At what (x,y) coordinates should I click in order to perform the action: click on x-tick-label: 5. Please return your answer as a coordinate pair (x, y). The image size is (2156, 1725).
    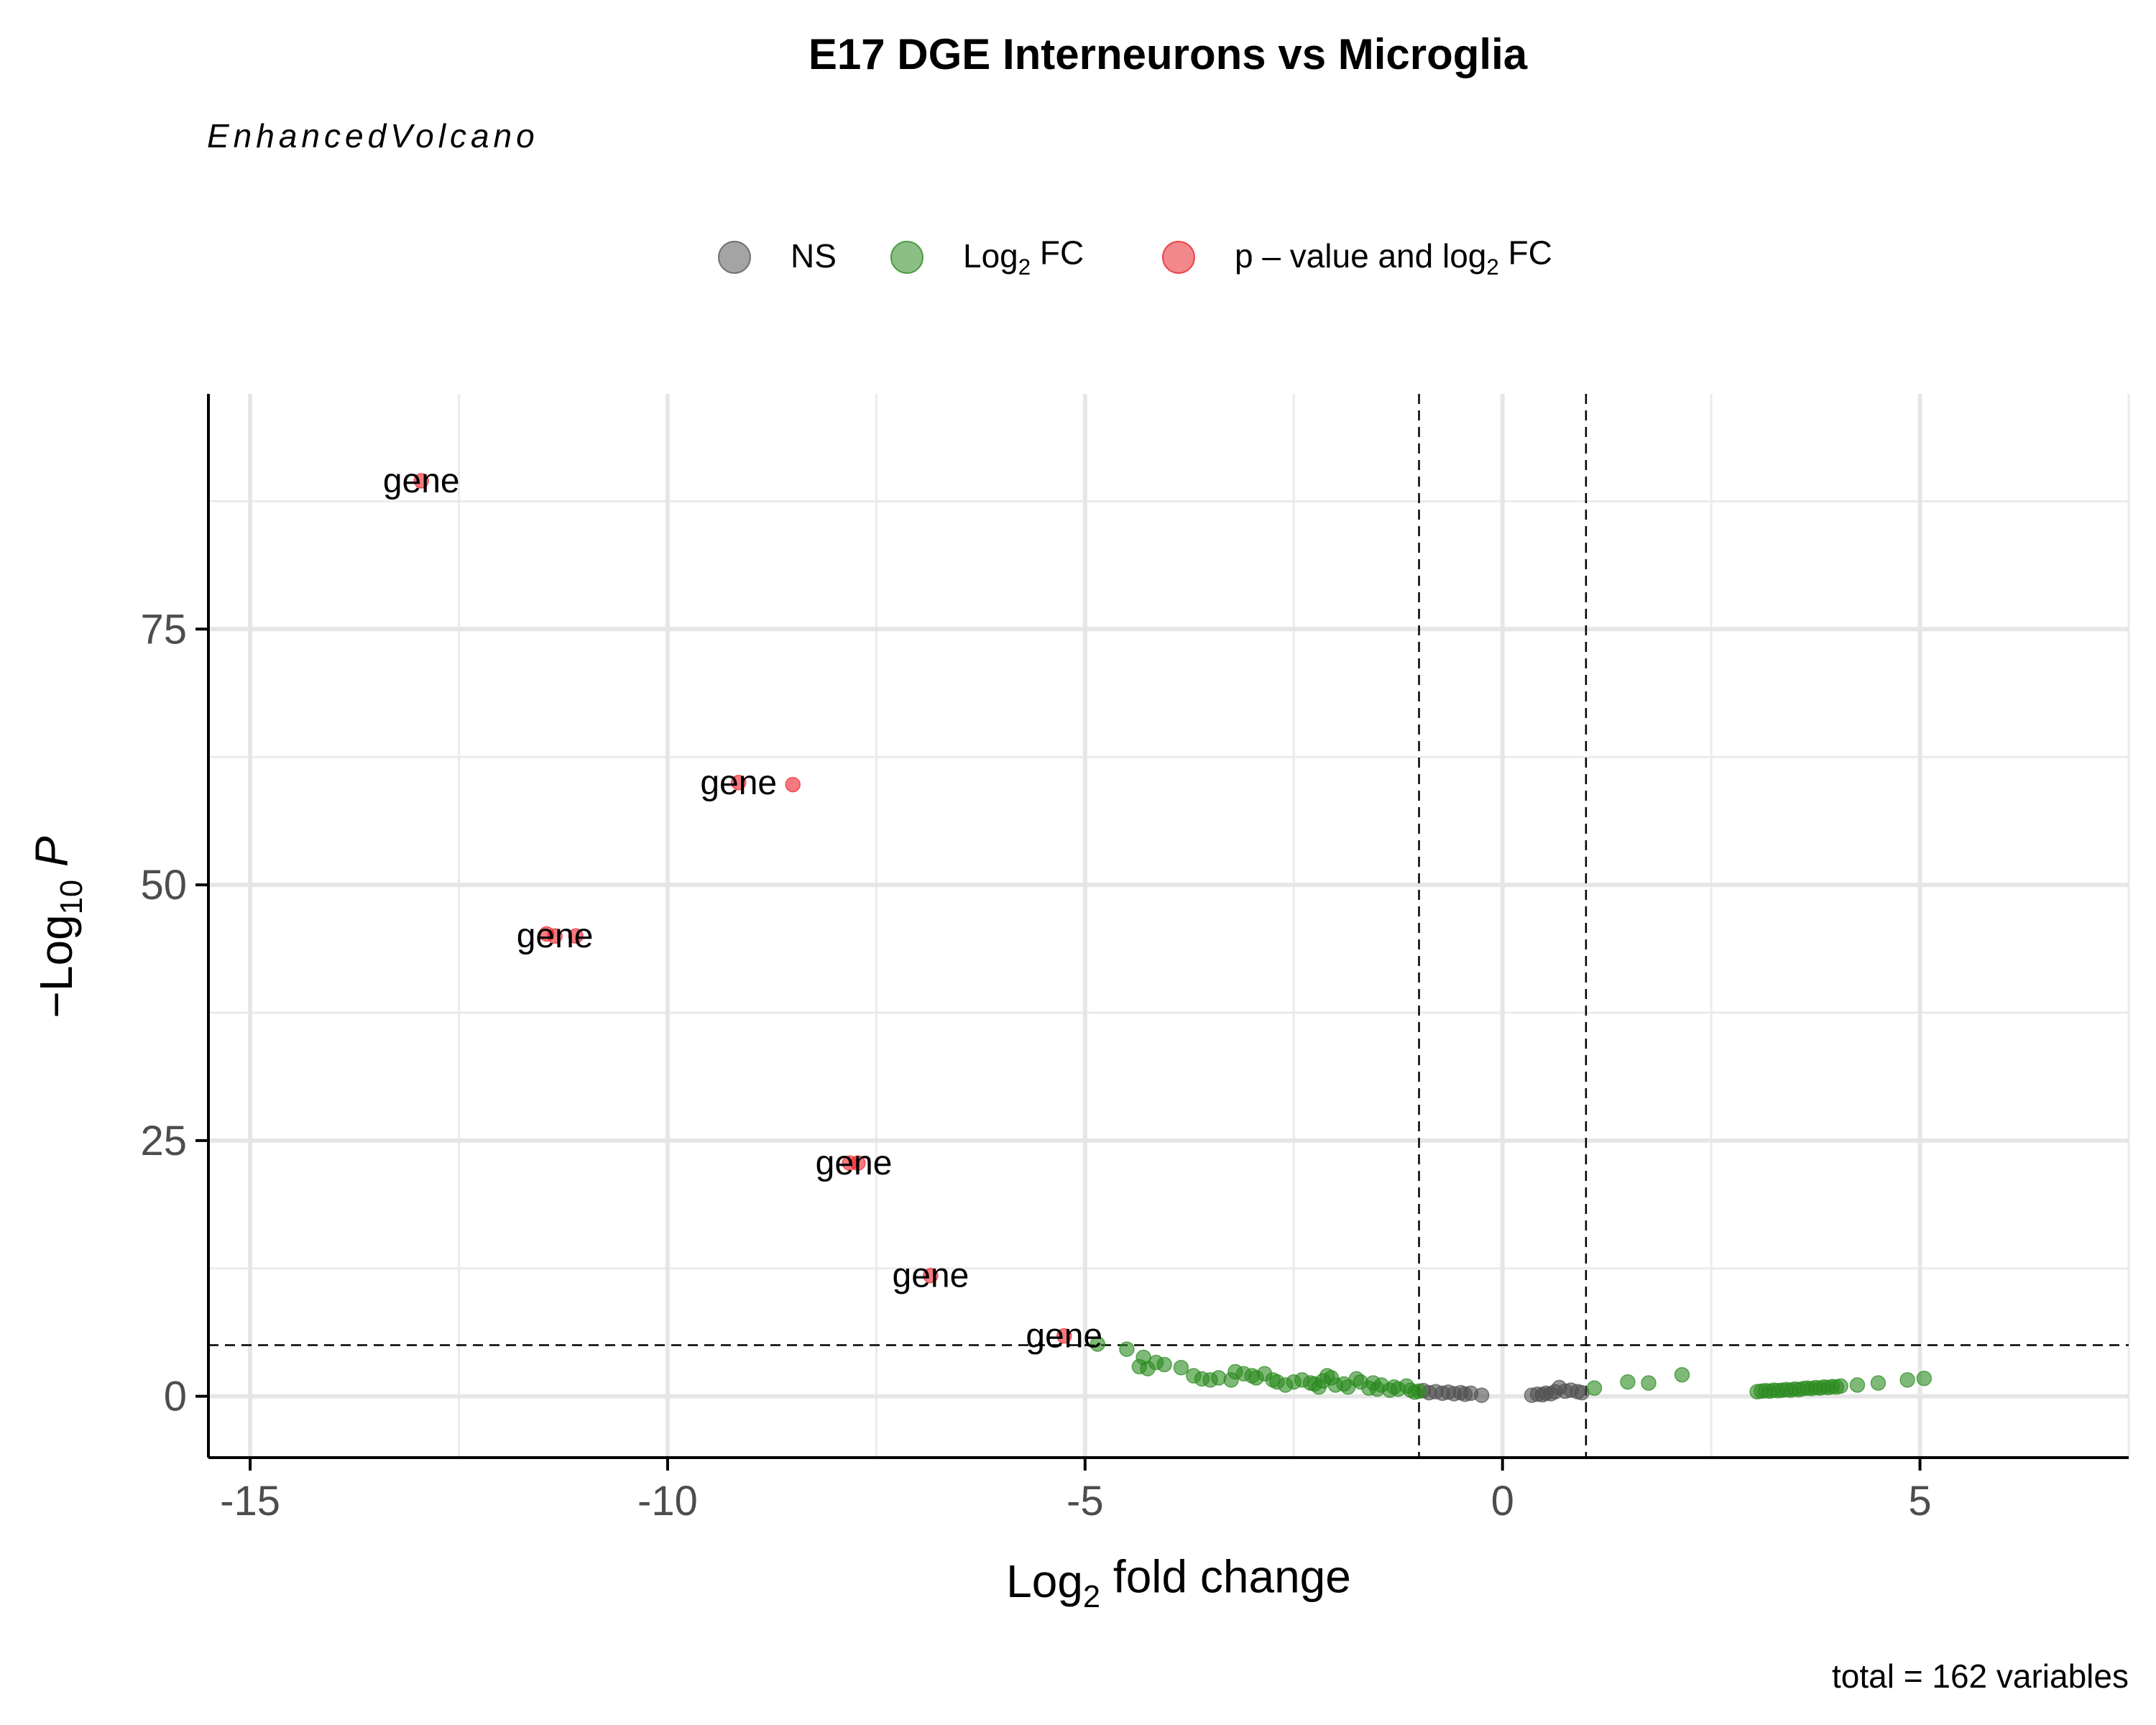
    Looking at the image, I should click on (1919, 1501).